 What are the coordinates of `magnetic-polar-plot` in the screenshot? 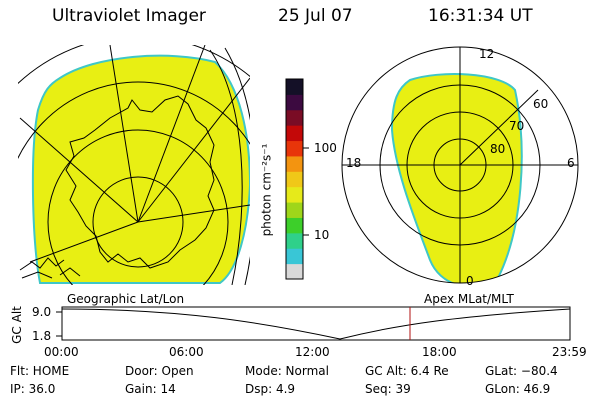 It's located at (456, 178).